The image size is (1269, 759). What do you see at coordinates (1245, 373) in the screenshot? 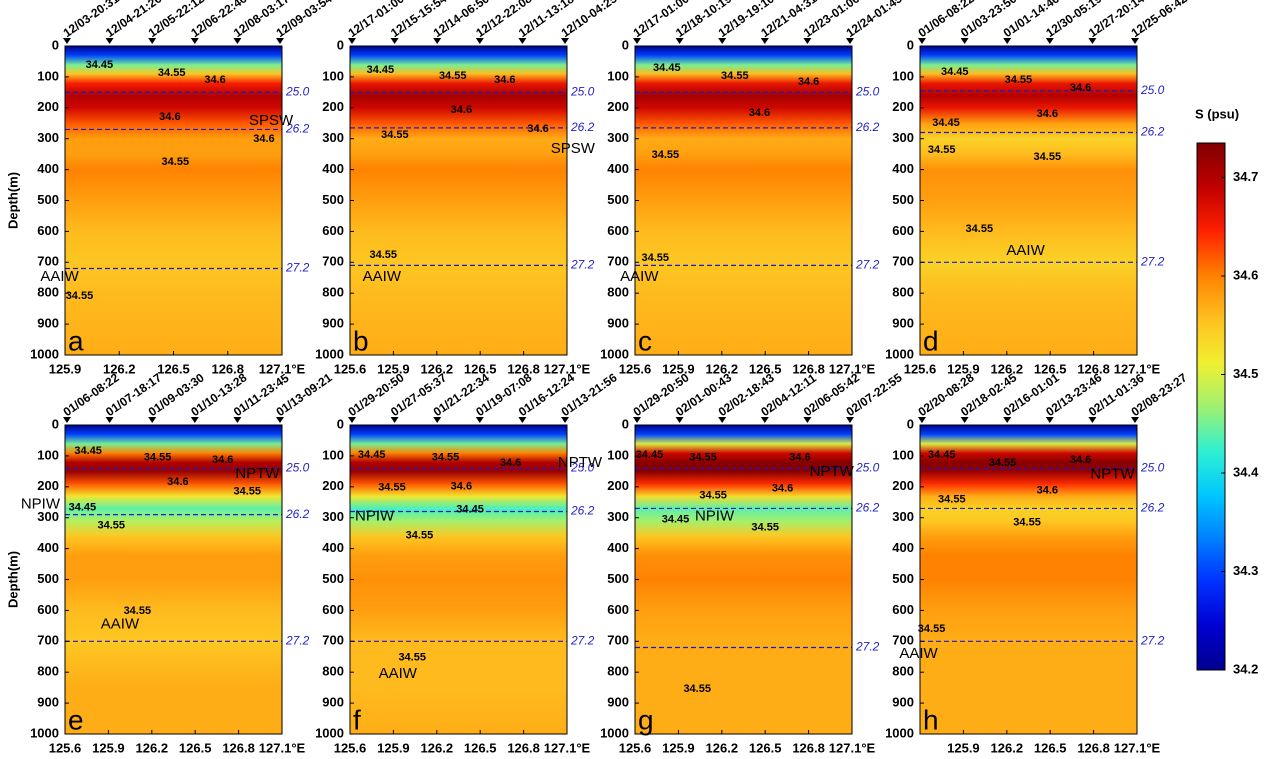
I see `colorbar-tick-label: 34.5` at bounding box center [1245, 373].